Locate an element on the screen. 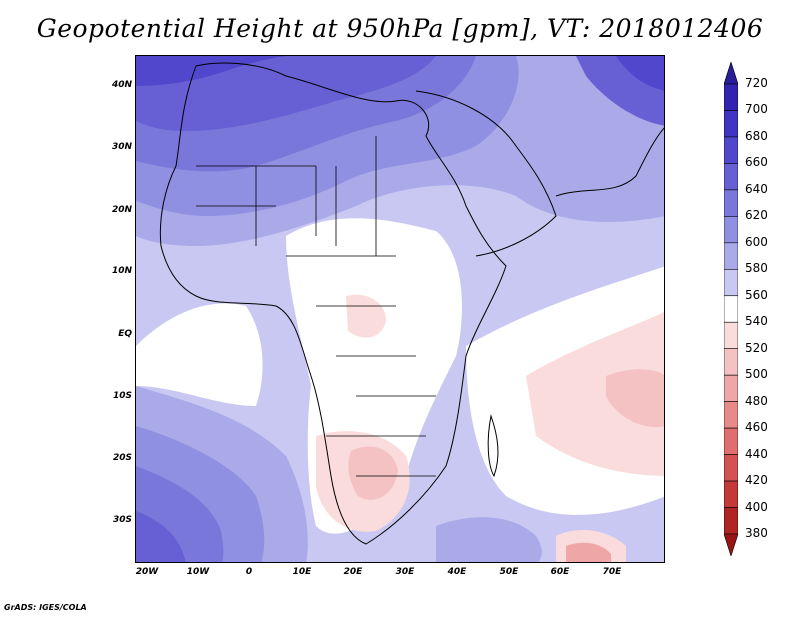  lat-label: 10S is located at coordinates (122, 396).